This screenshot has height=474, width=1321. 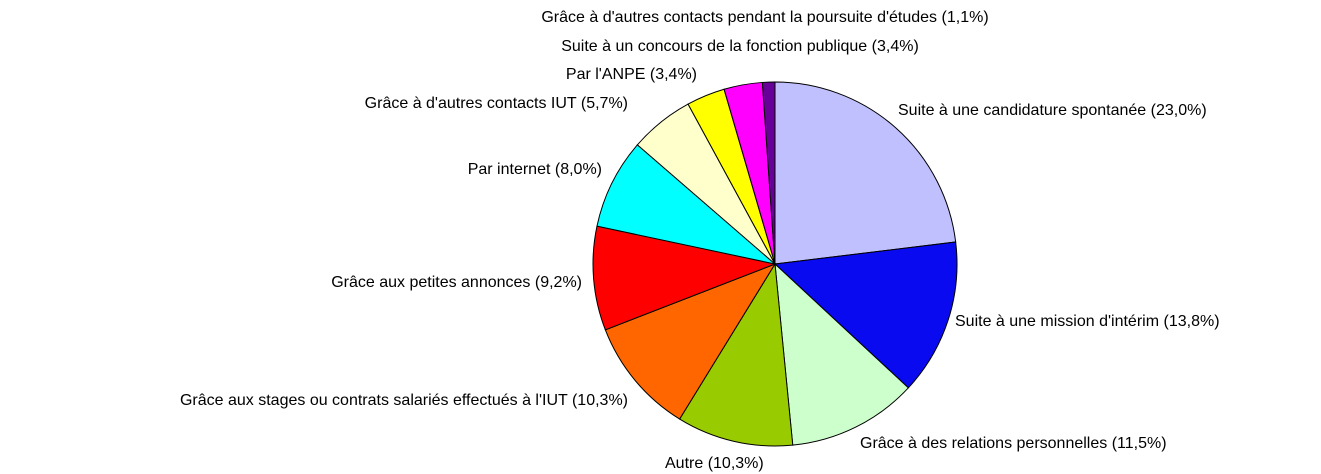 What do you see at coordinates (684, 463) in the screenshot?
I see `category-name: Autre` at bounding box center [684, 463].